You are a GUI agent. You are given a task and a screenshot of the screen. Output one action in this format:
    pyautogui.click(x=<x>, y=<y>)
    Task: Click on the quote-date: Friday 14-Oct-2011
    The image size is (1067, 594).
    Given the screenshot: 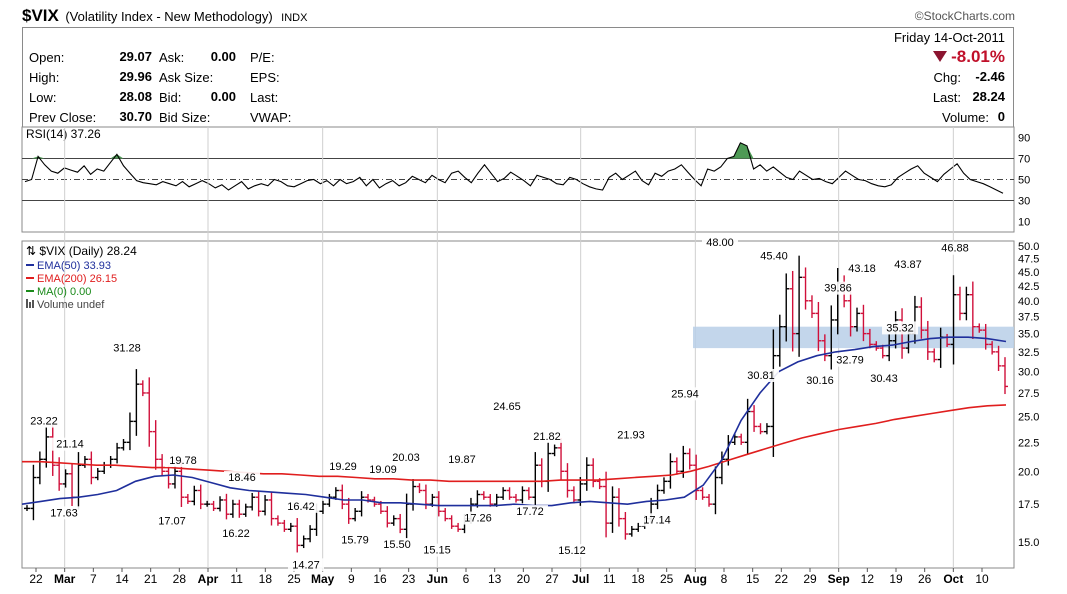 What is the action you would take?
    pyautogui.click(x=949, y=37)
    